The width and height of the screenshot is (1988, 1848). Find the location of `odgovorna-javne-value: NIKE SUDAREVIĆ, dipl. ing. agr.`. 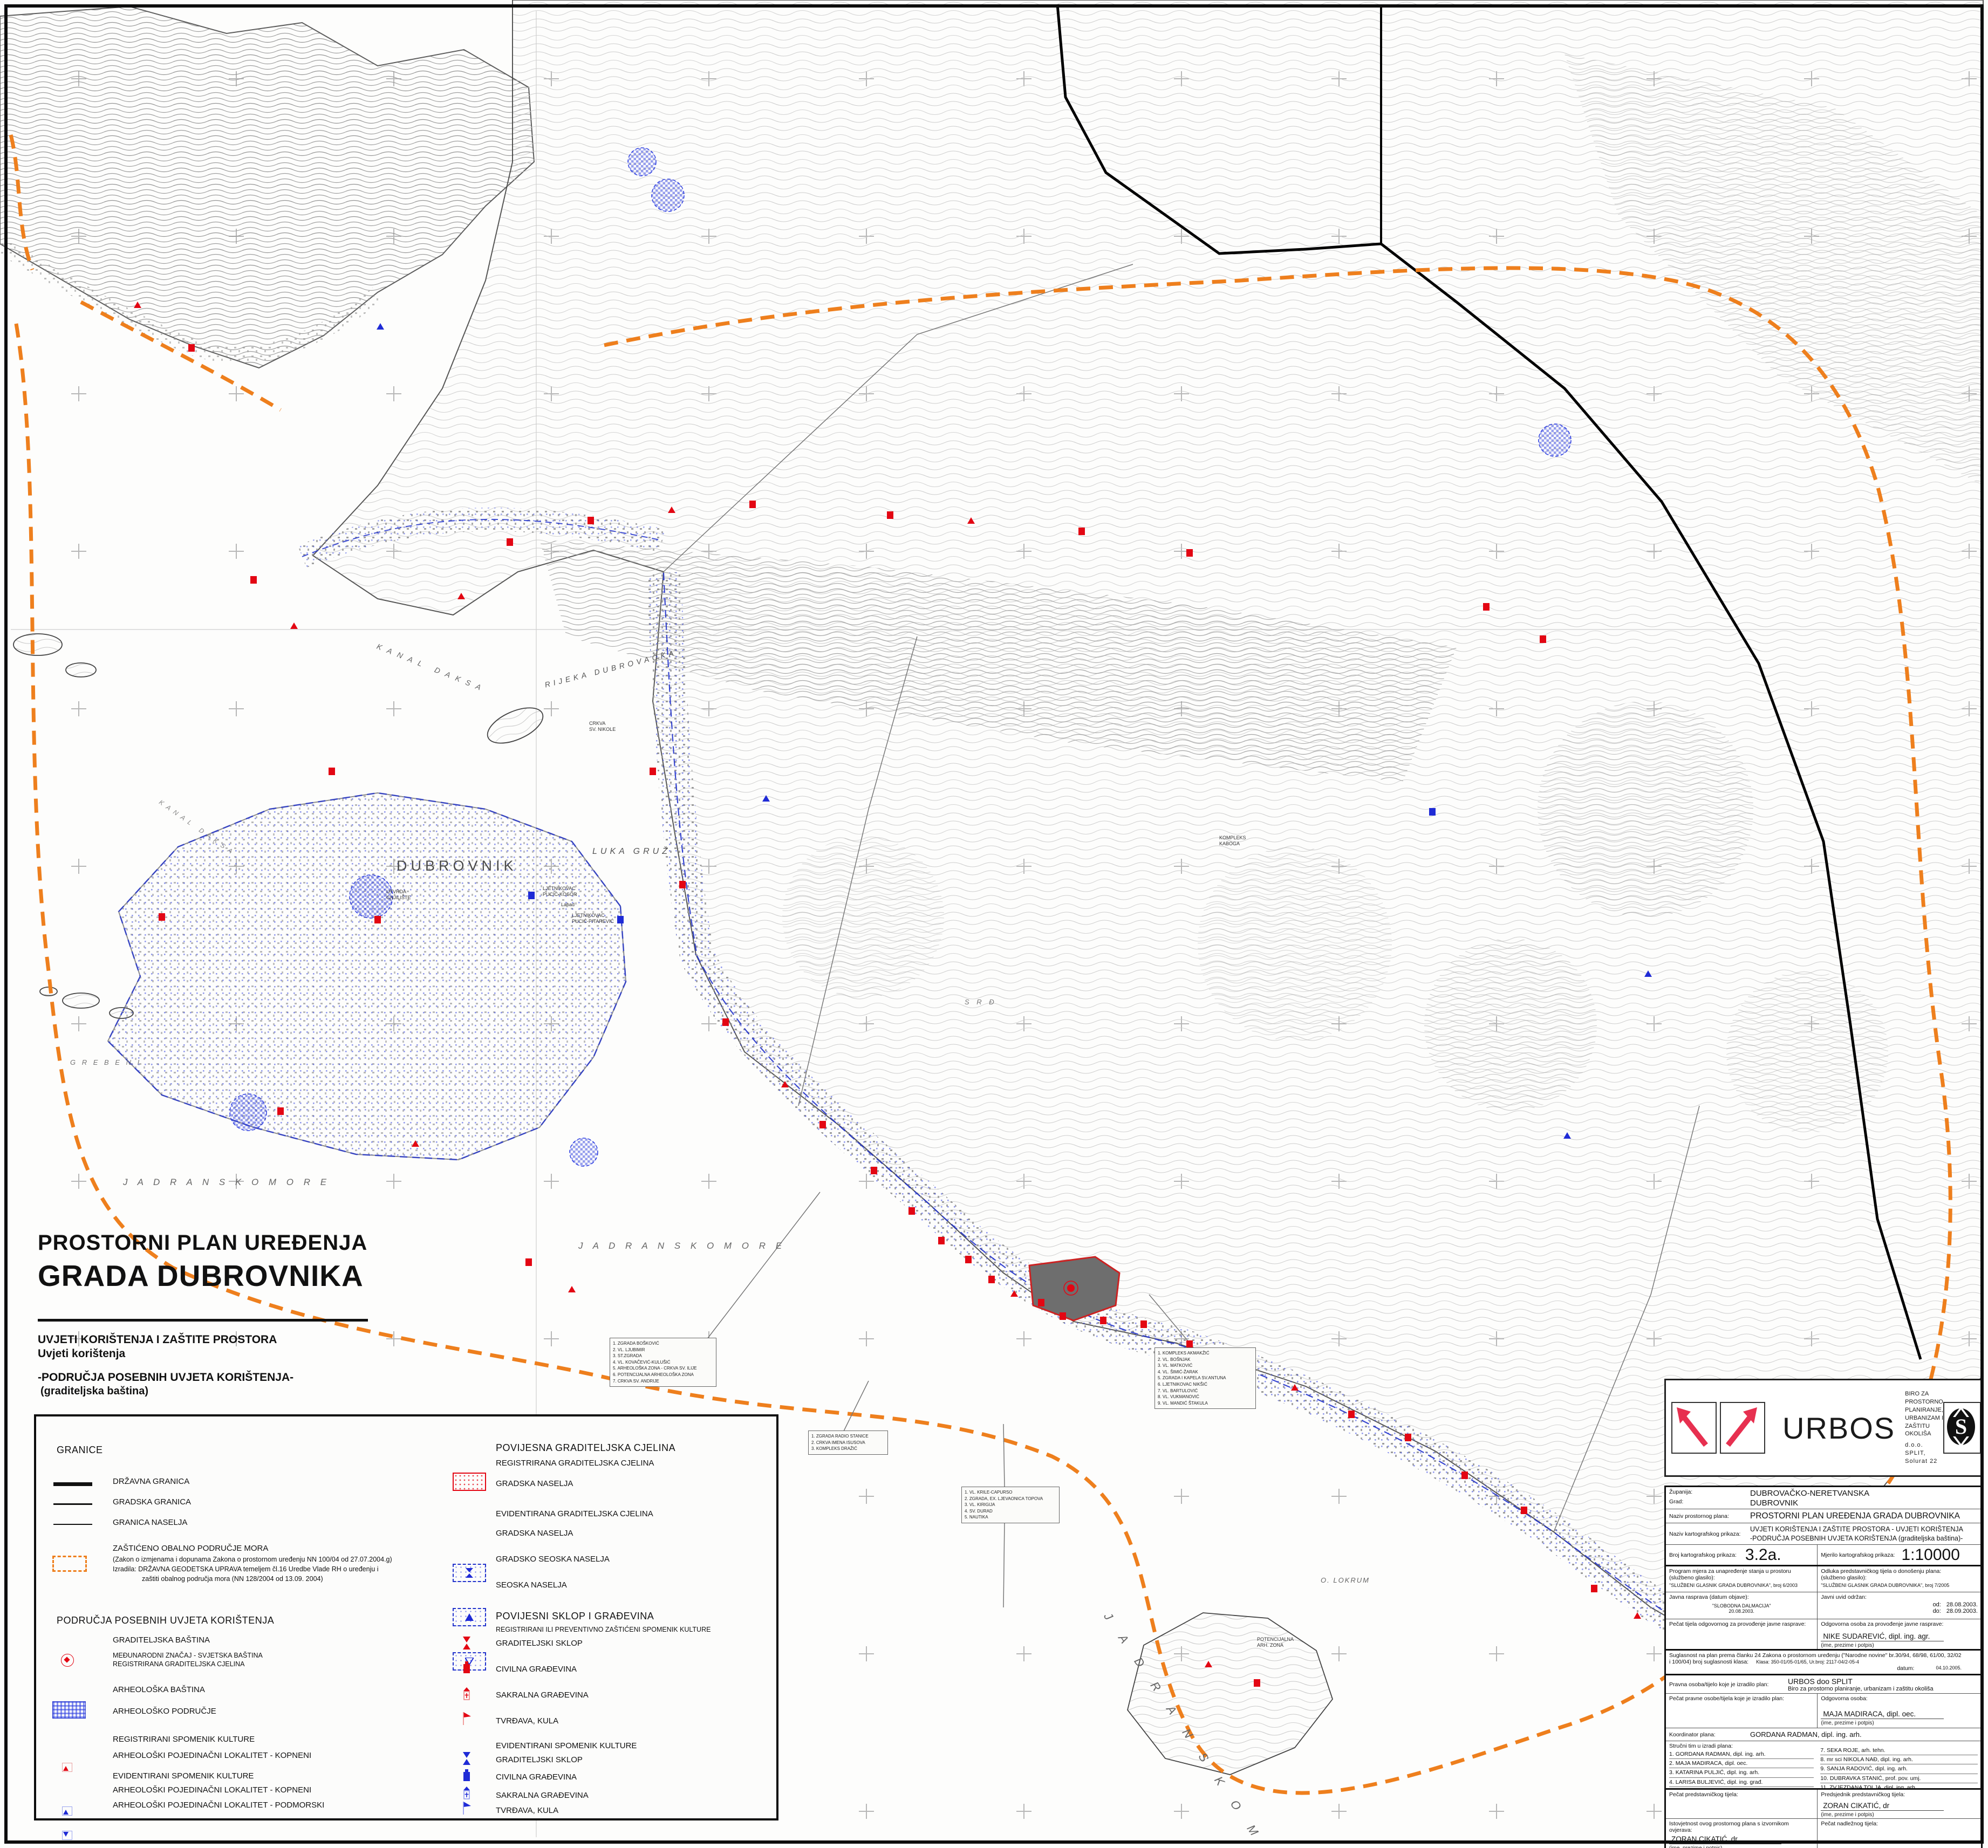

odgovorna-javne-value: NIKE SUDAREVIĆ, dipl. ing. agr. is located at coordinates (1882, 1636).